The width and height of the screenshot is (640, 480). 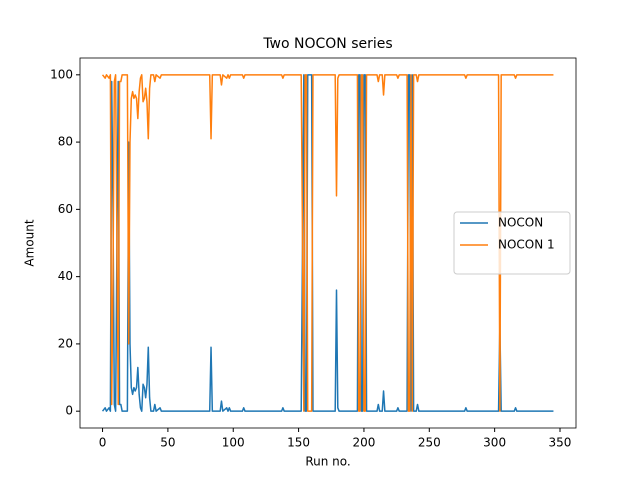 What do you see at coordinates (233, 443) in the screenshot?
I see `x-tick-label: 100` at bounding box center [233, 443].